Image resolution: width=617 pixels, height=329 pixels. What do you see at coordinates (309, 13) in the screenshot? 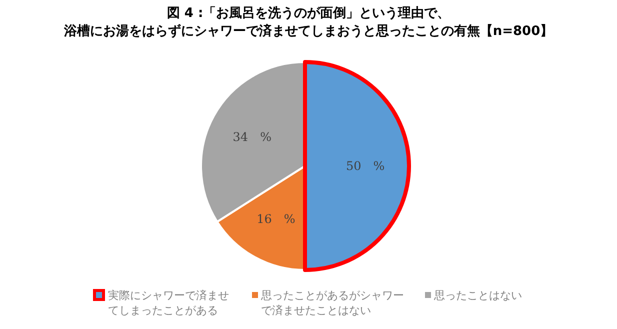
I see `chart-title: 図 4 :「お風呂を洗うのが面倒」という理由で、` at bounding box center [309, 13].